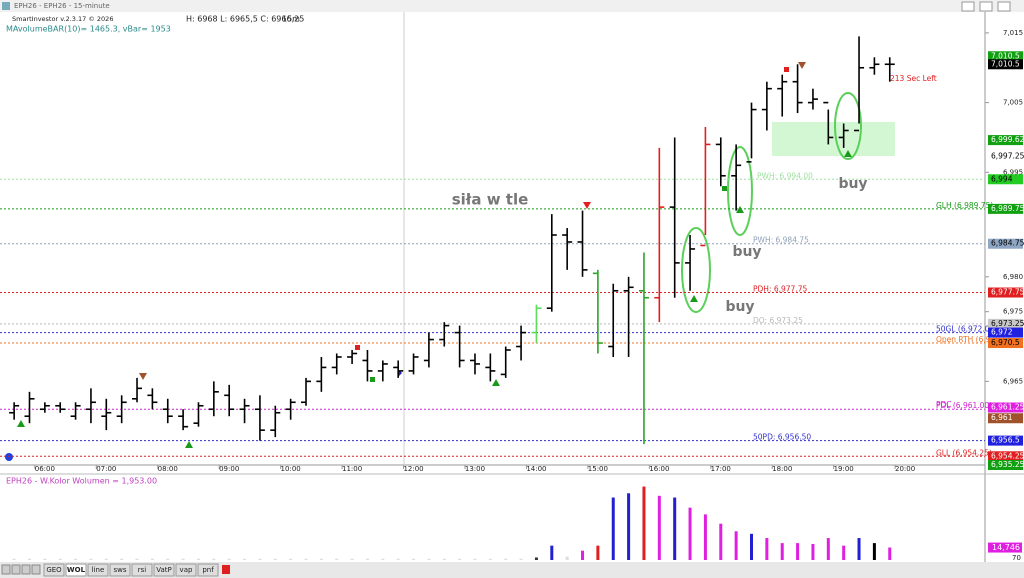 Image resolution: width=1024 pixels, height=578 pixels. I want to click on price-tag-label: 6,973.25, so click(1007, 323).